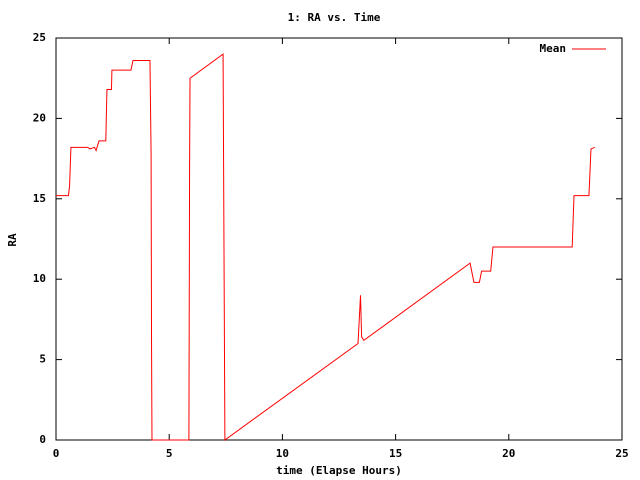  What do you see at coordinates (621, 453) in the screenshot?
I see `x-tick-label: 25` at bounding box center [621, 453].